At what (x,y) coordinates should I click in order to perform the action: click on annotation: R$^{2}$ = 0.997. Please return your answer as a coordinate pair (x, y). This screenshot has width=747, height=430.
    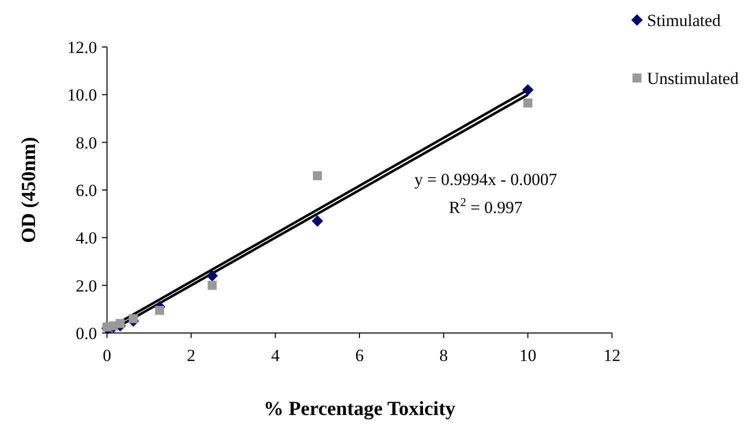
    Looking at the image, I should click on (486, 206).